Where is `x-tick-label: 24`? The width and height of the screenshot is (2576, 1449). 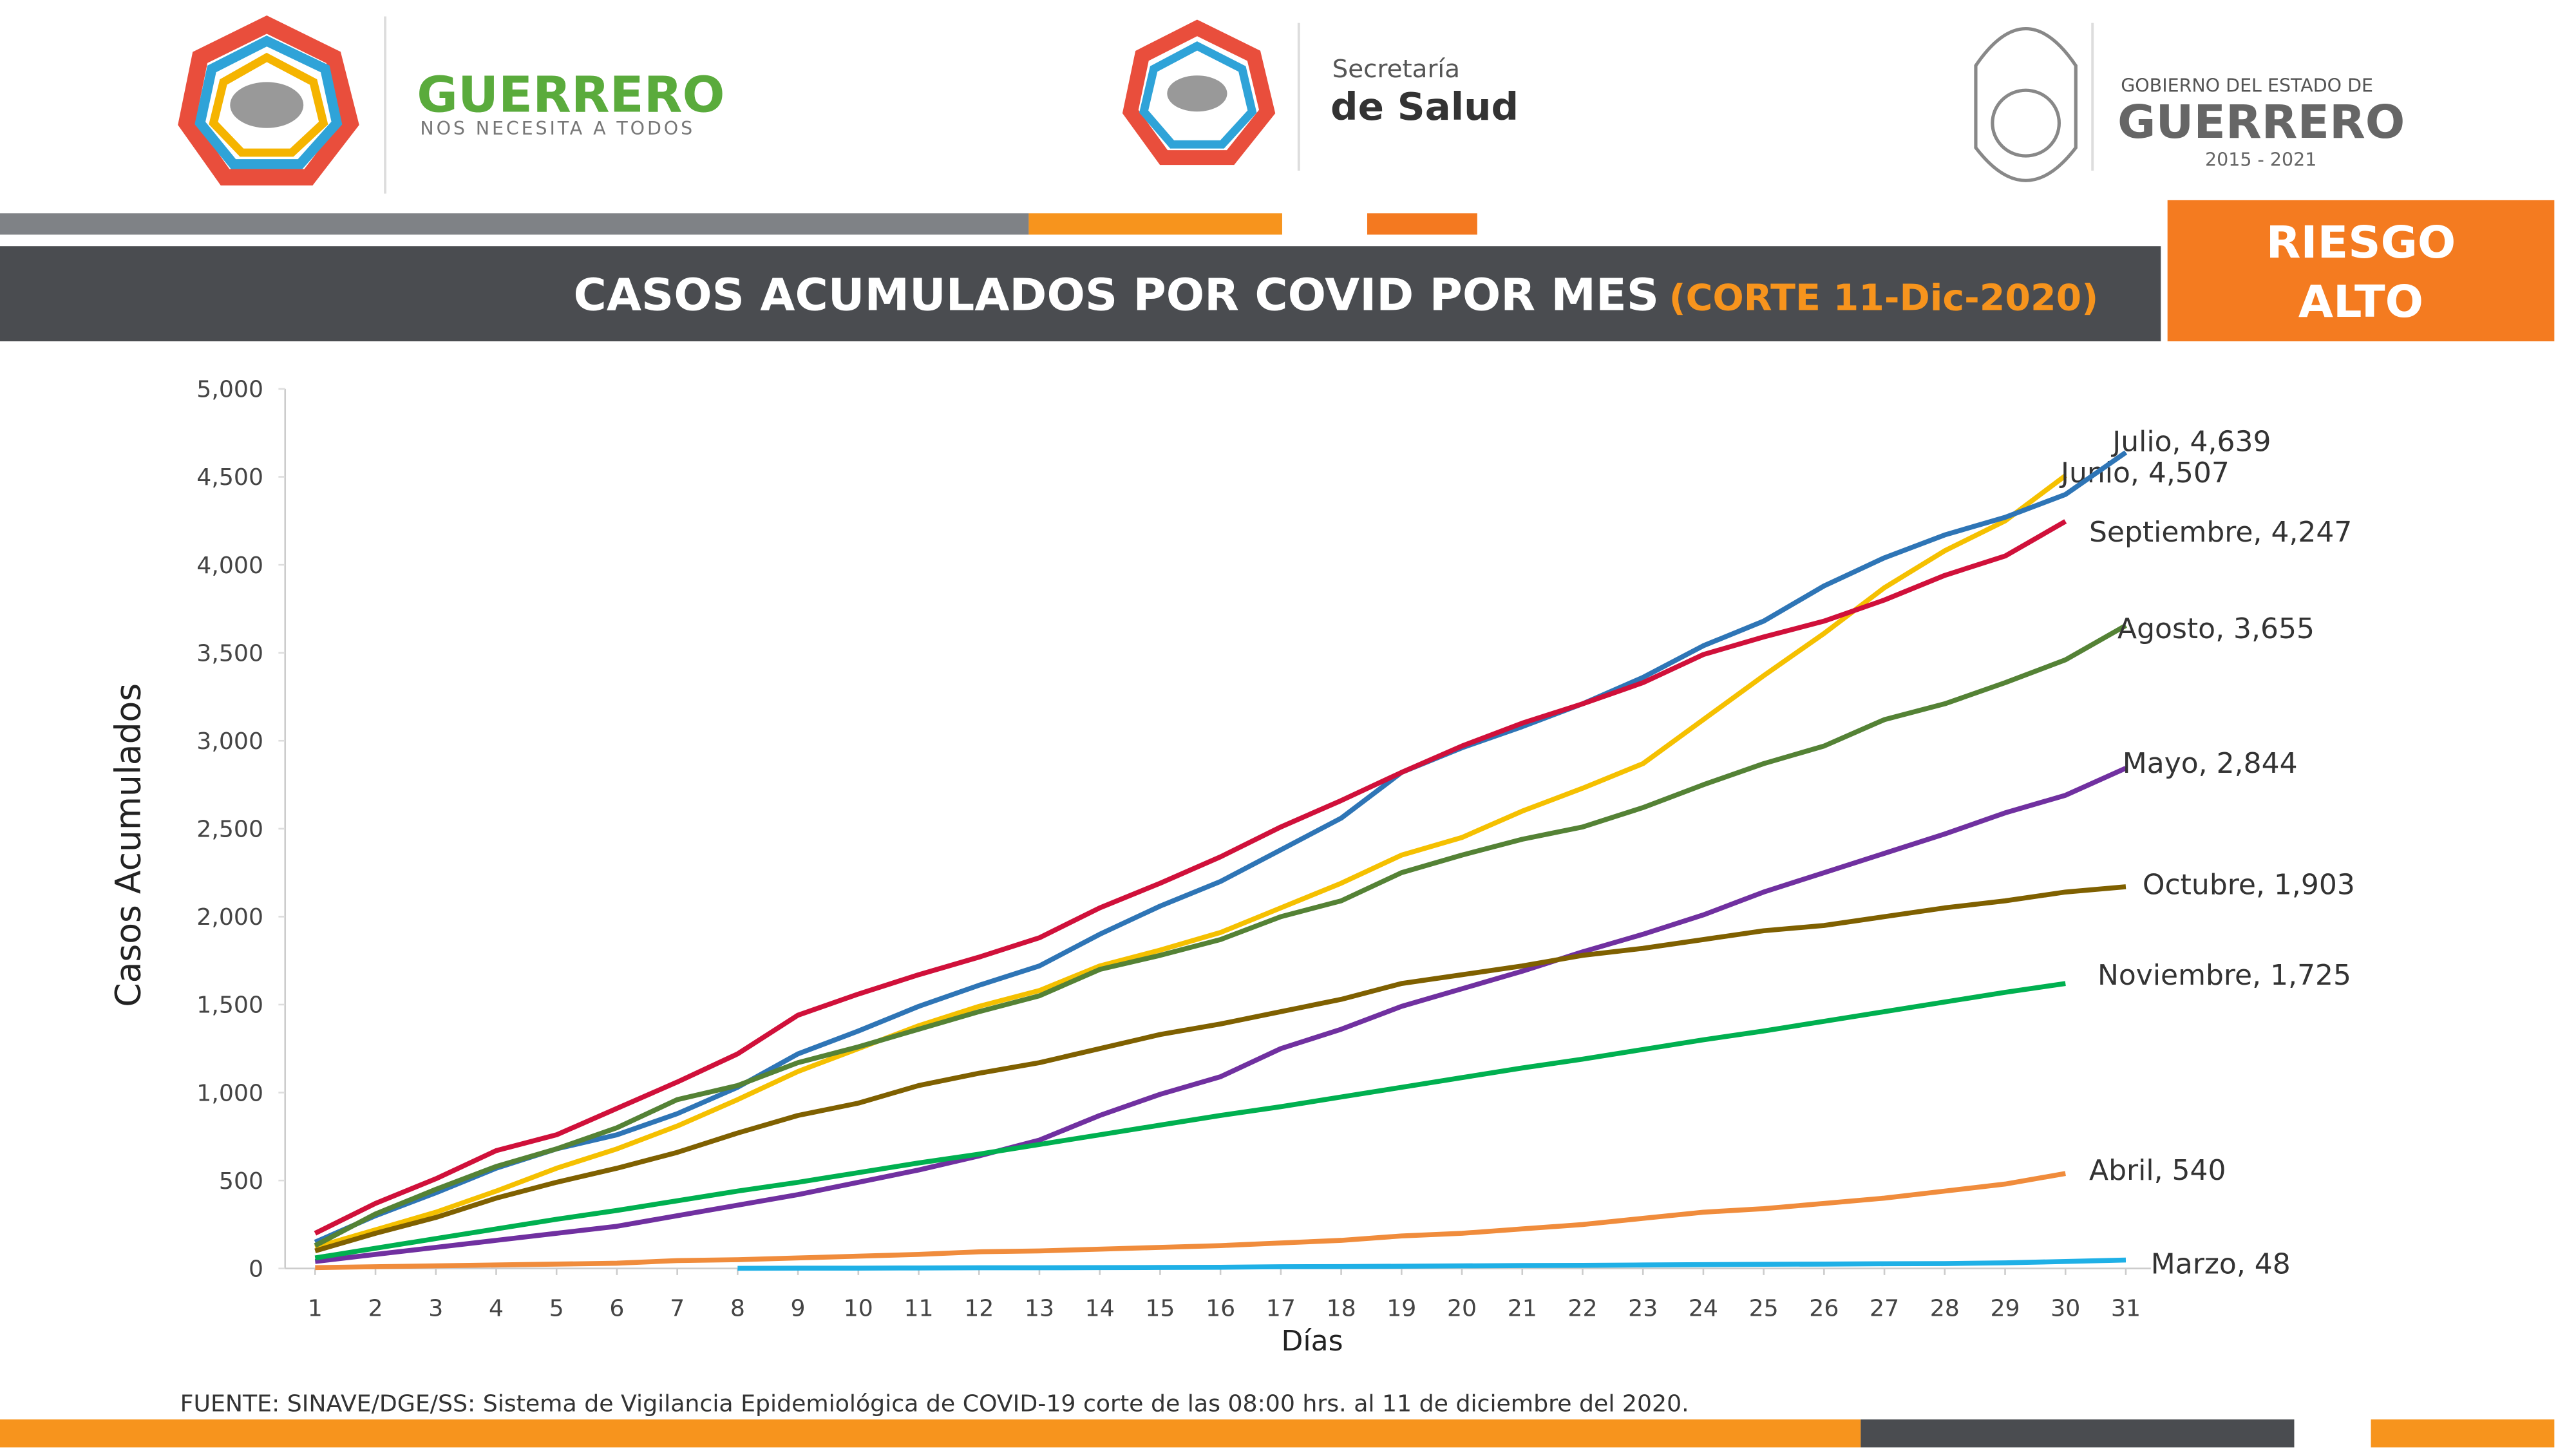 x-tick-label: 24 is located at coordinates (1704, 1309).